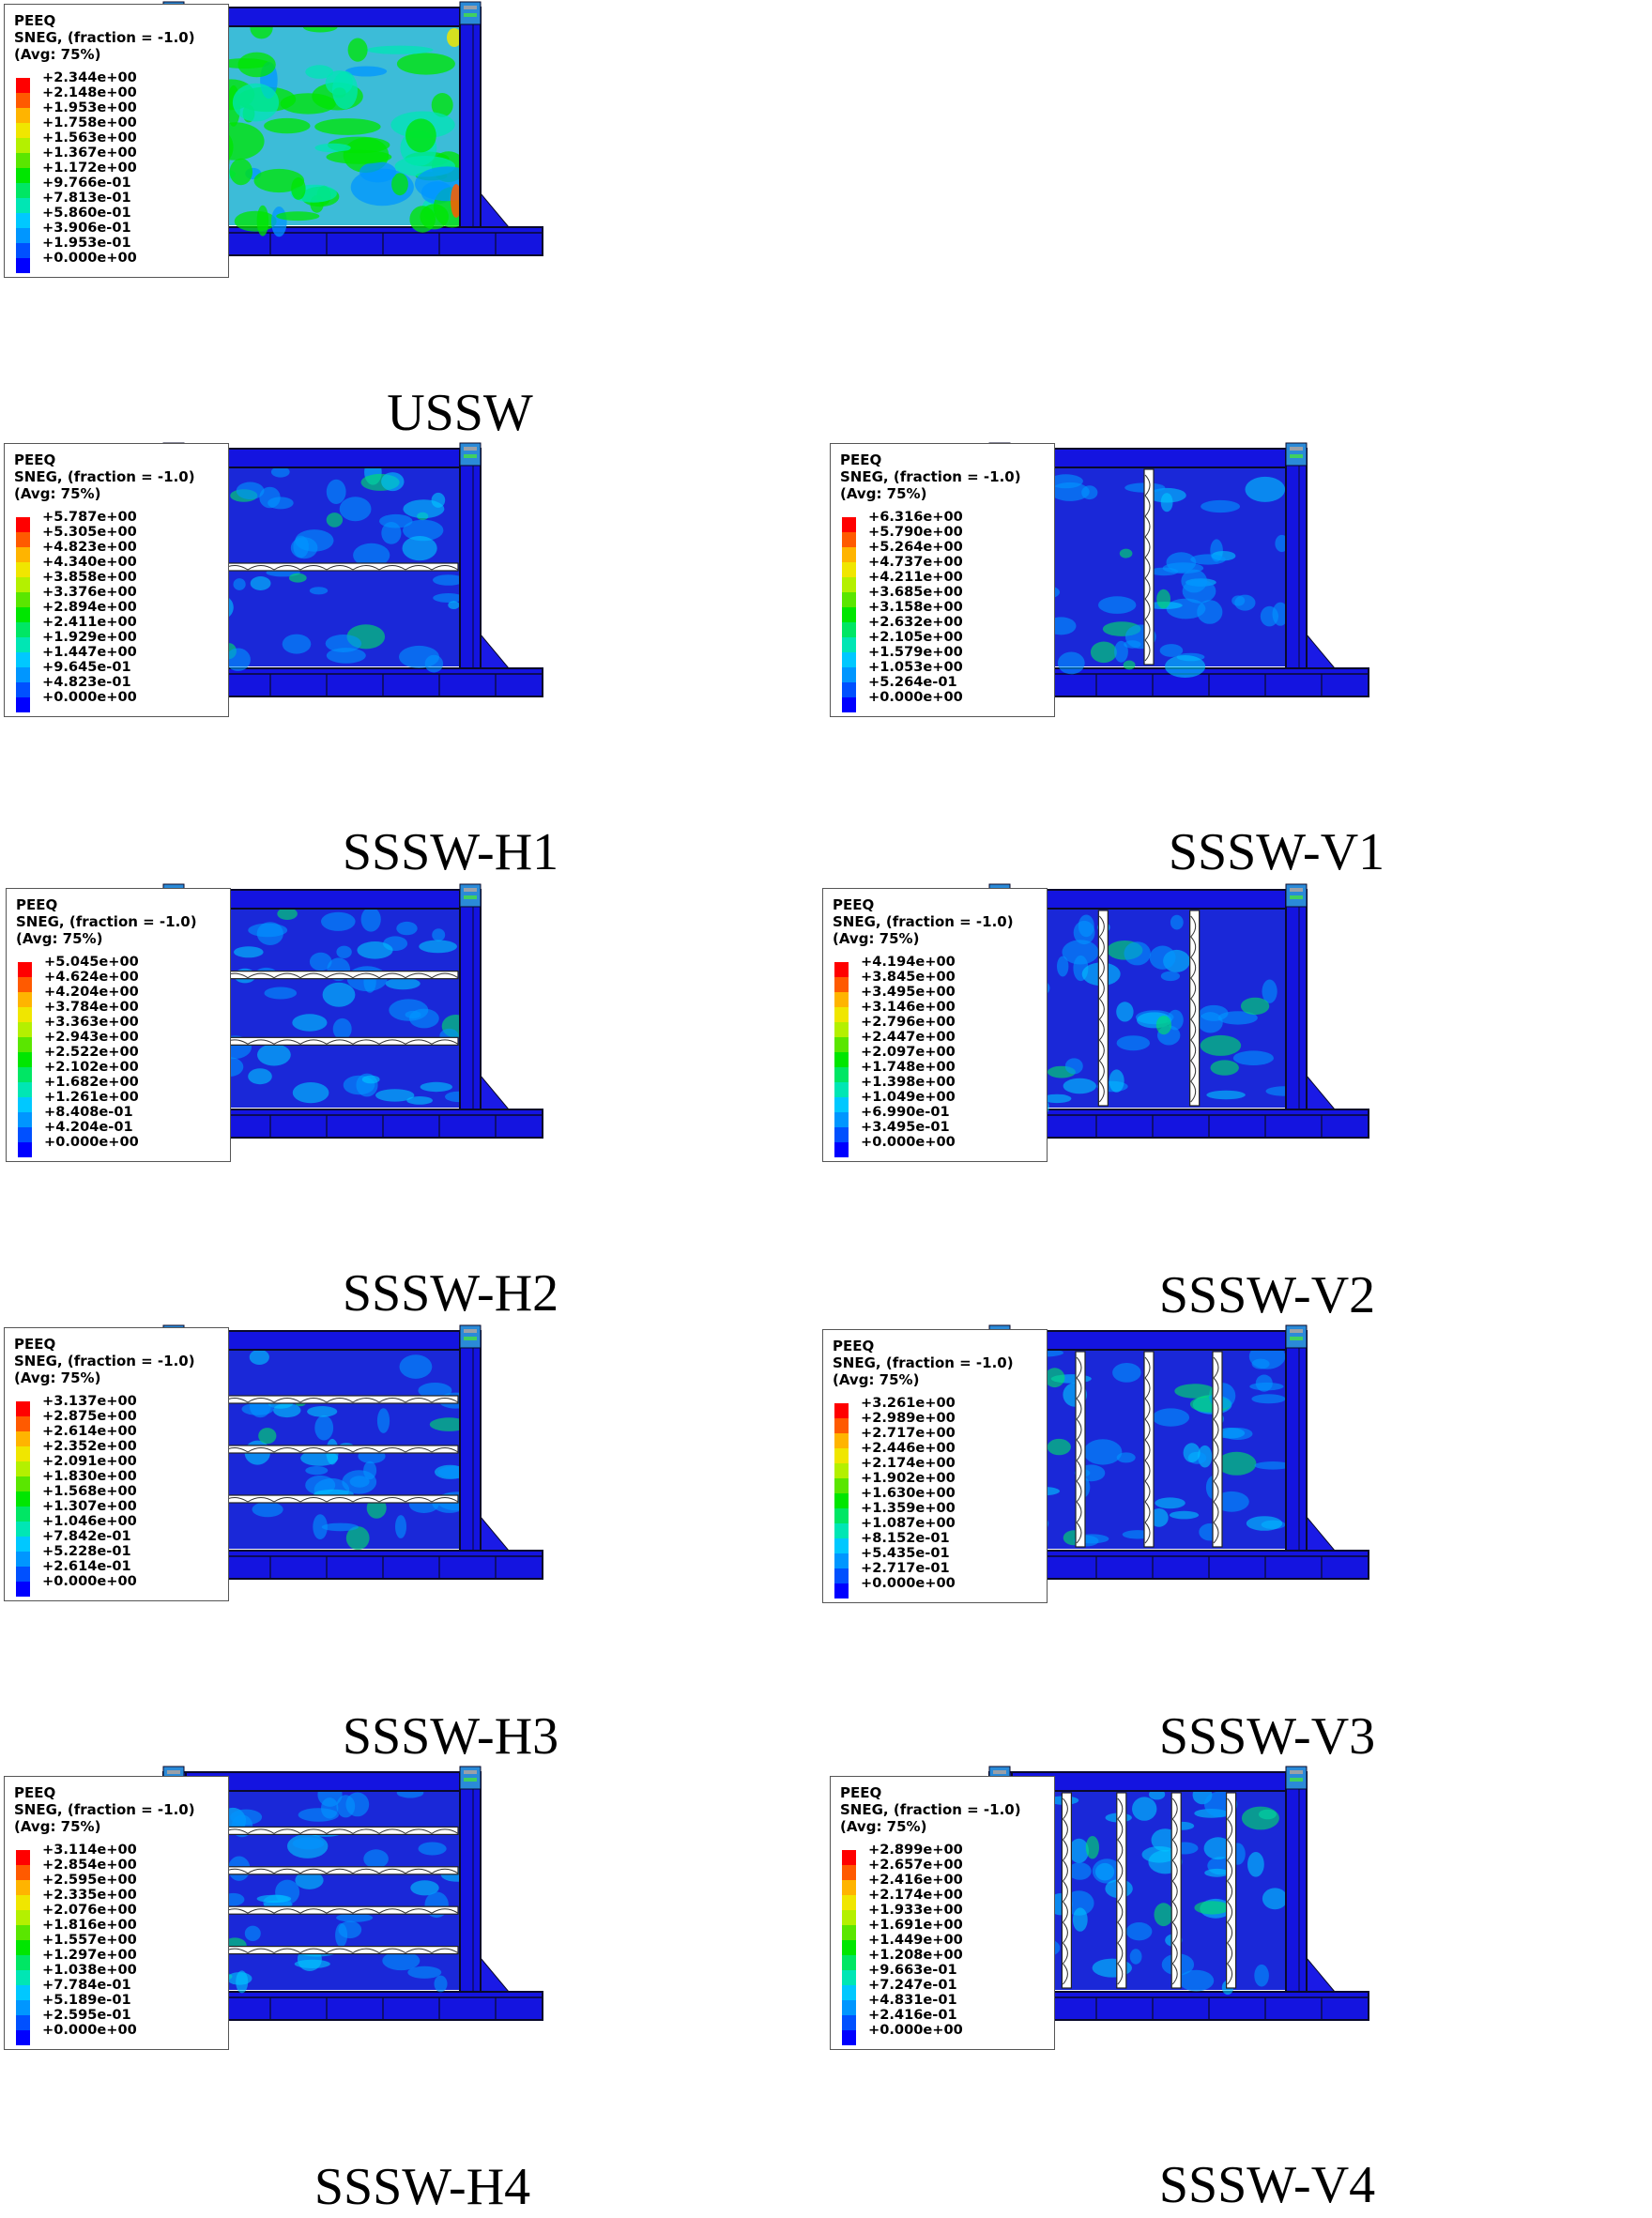  Describe the element at coordinates (89, 168) in the screenshot. I see `legend-value: +1.172e+00` at that location.